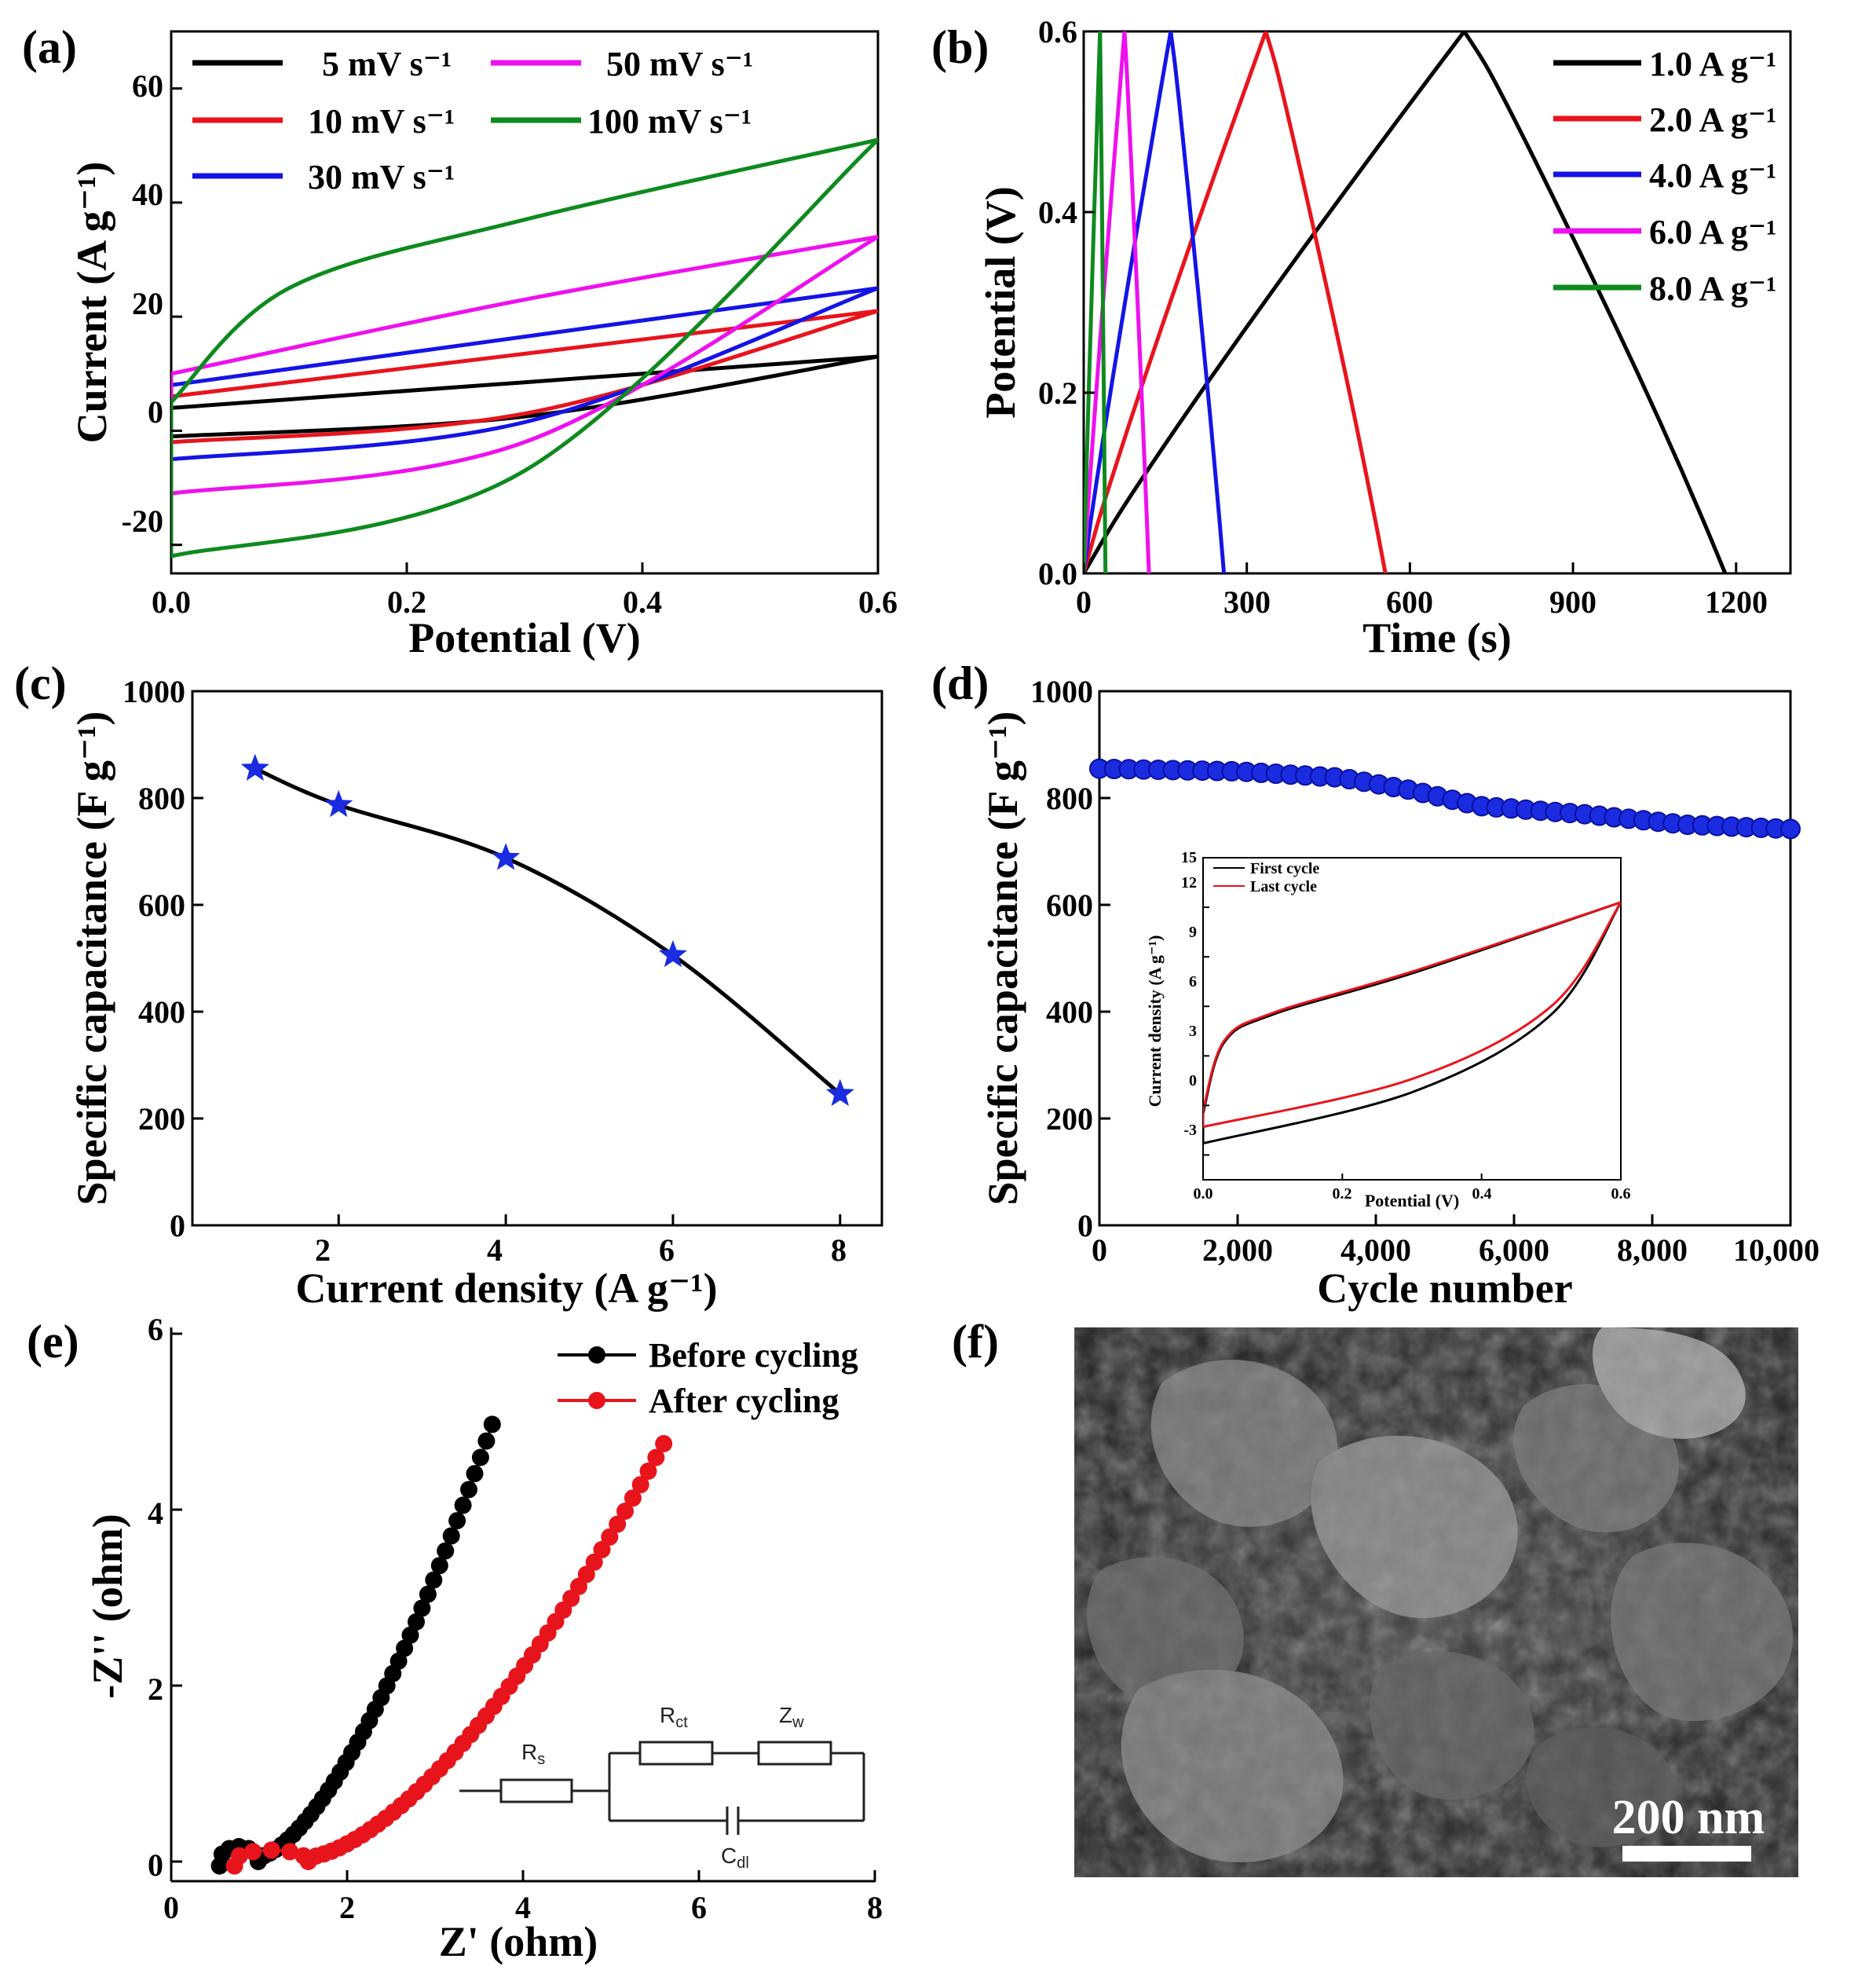 The height and width of the screenshot is (1988, 1858). Describe the element at coordinates (1652, 1250) in the screenshot. I see `d-xtick: 8,000` at that location.